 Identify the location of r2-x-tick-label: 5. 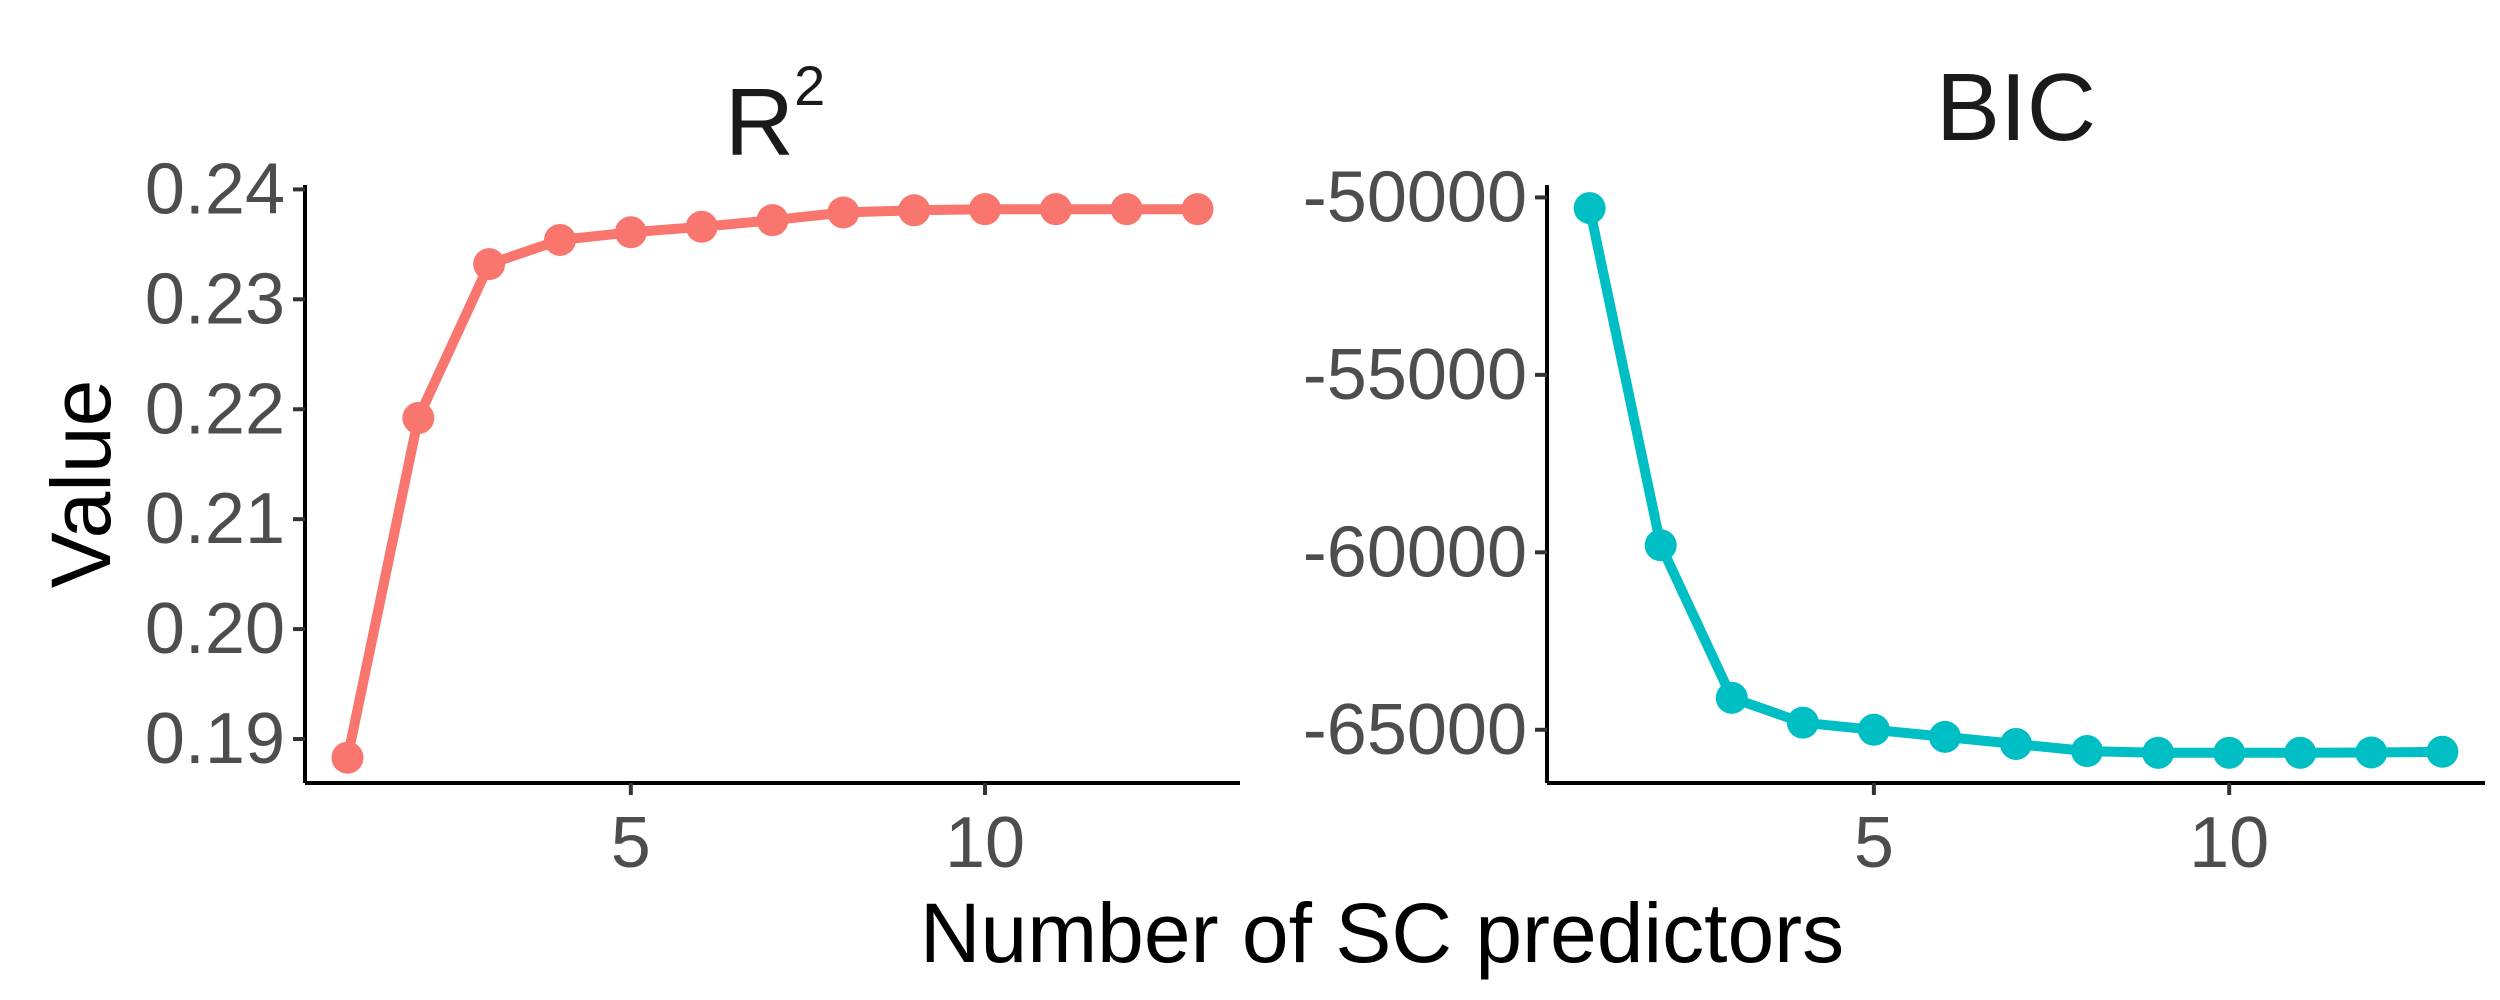
(631, 843).